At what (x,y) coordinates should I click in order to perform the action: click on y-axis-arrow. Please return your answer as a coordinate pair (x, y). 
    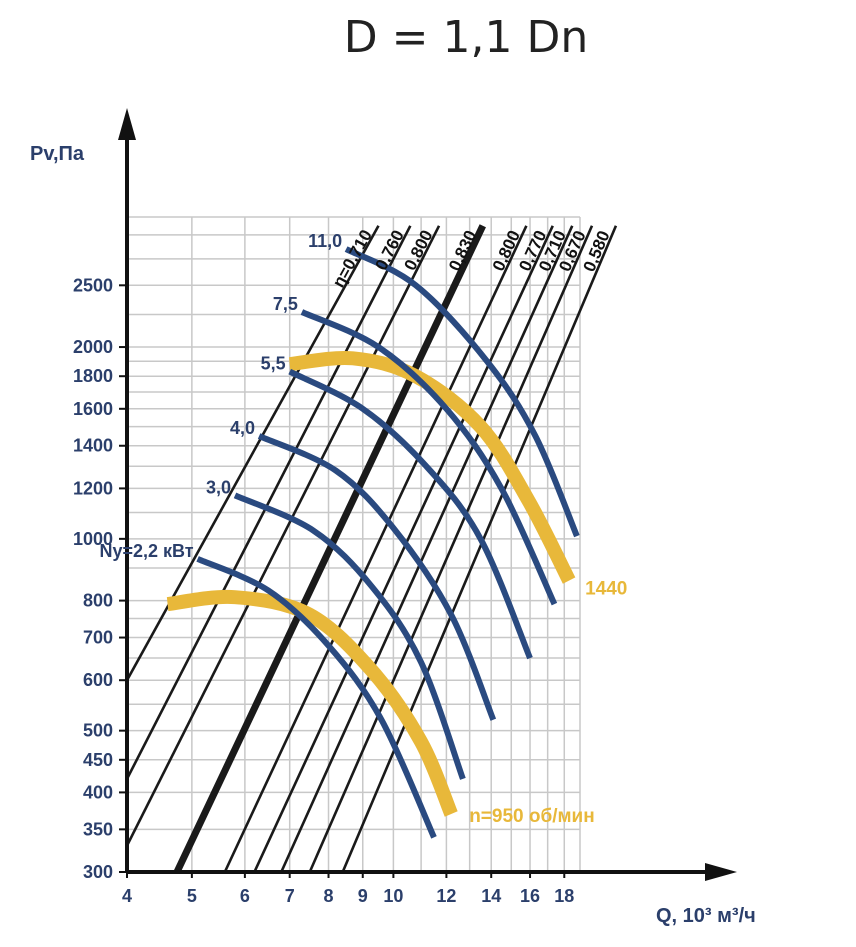
    Looking at the image, I should click on (127, 124).